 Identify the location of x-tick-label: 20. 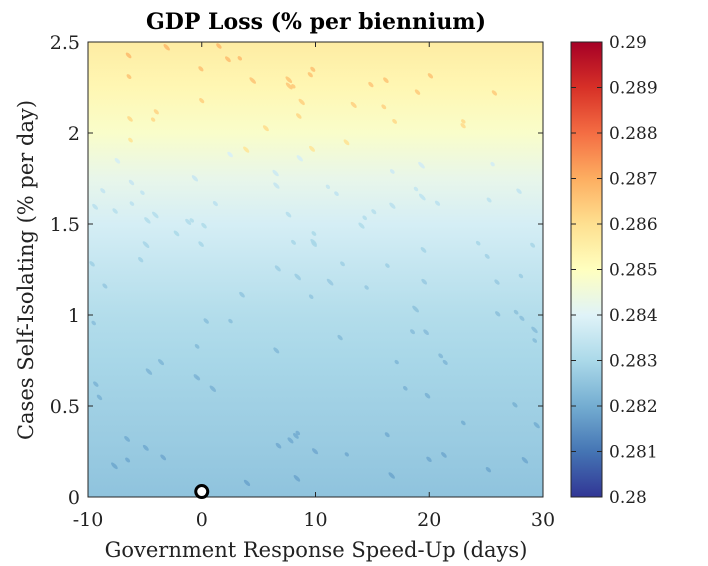
(429, 520).